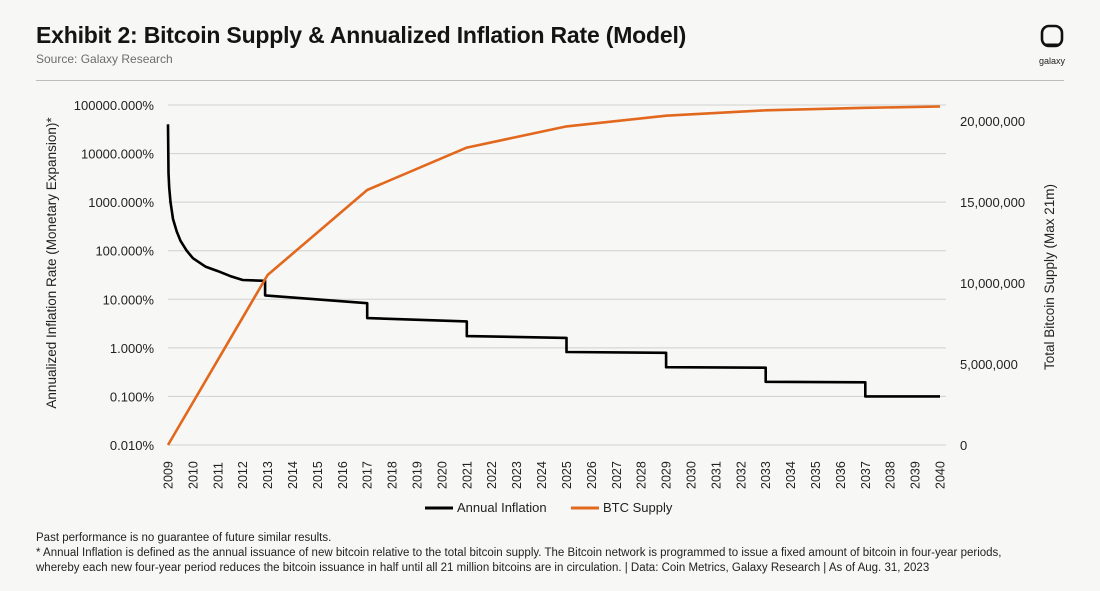 The width and height of the screenshot is (1100, 591). What do you see at coordinates (343, 475) in the screenshot?
I see `x-tick-label: 2016` at bounding box center [343, 475].